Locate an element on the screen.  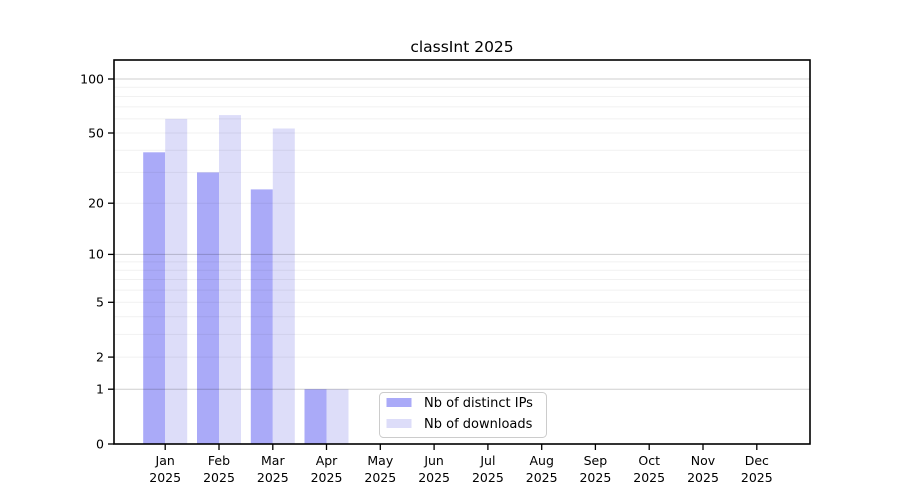
bar-mar-series1 is located at coordinates (283, 286).